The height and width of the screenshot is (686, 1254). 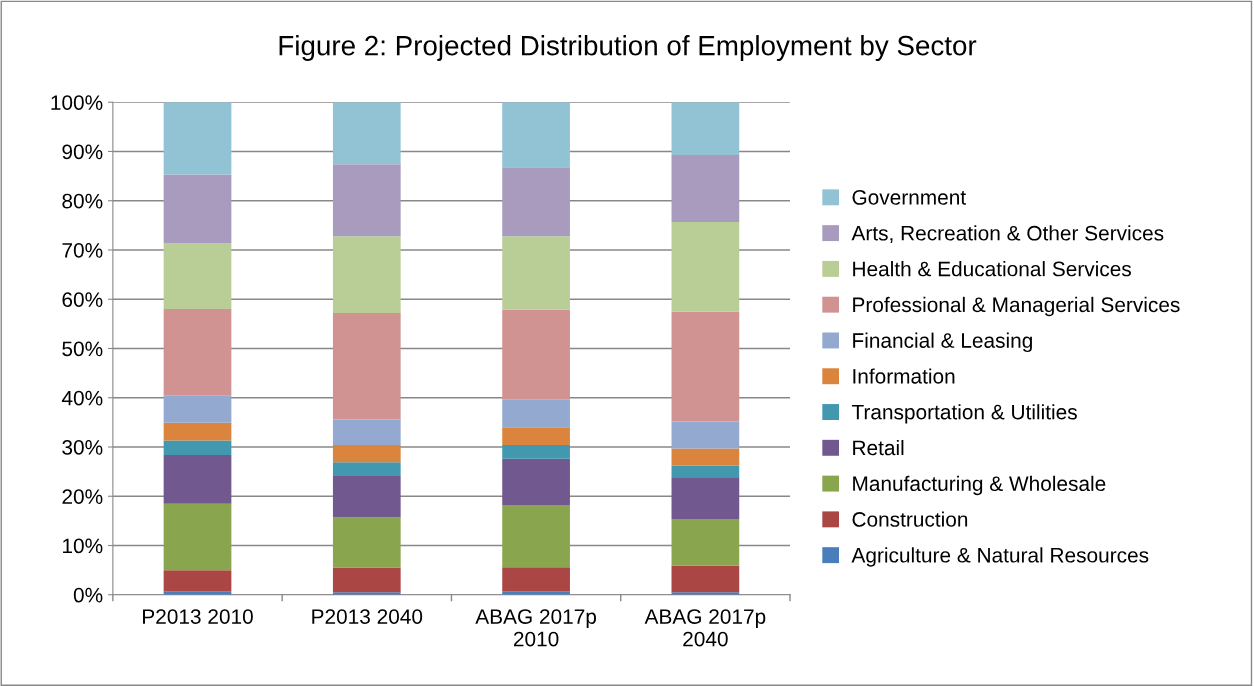 I want to click on y-tick-label: 100%, so click(x=77, y=102).